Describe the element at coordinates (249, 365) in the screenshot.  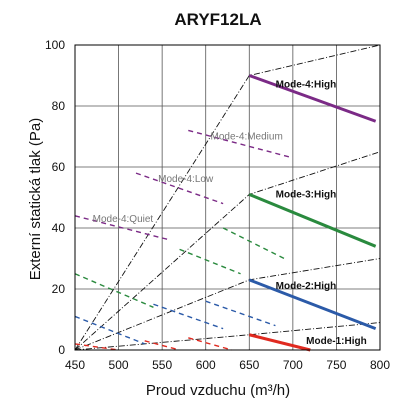
I see `x-tick-label: 650` at that location.